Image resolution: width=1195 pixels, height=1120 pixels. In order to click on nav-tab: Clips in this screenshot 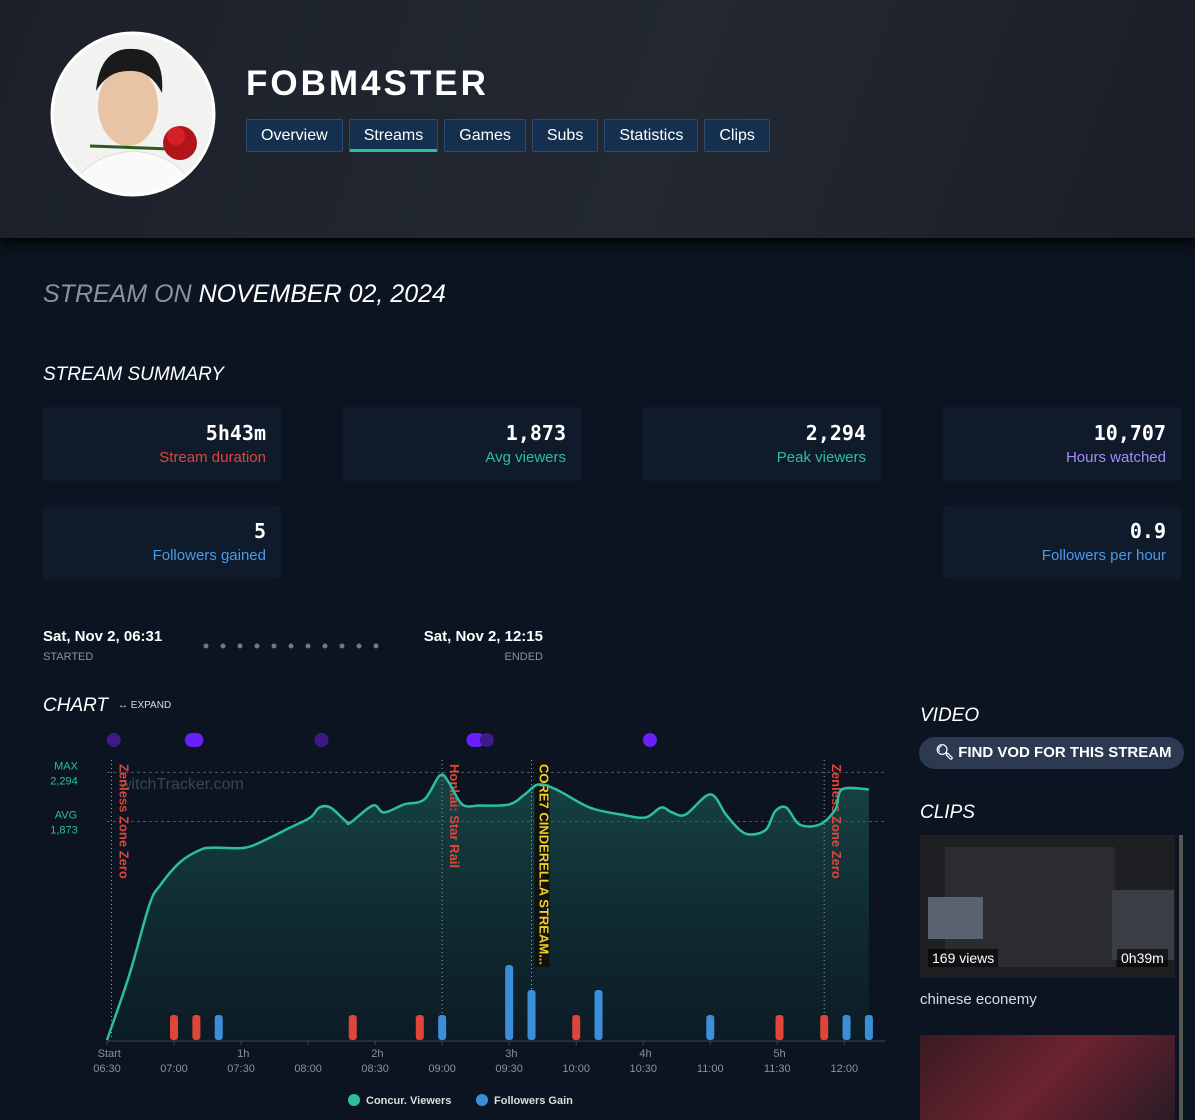, I will do `click(737, 135)`.